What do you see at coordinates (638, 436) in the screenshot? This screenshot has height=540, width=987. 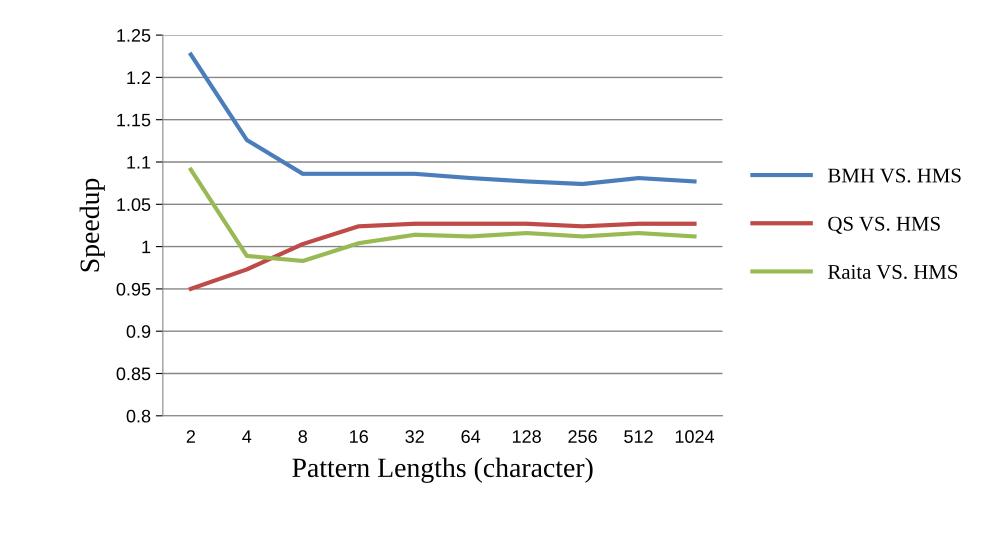 I see `x-tick-label: 512` at bounding box center [638, 436].